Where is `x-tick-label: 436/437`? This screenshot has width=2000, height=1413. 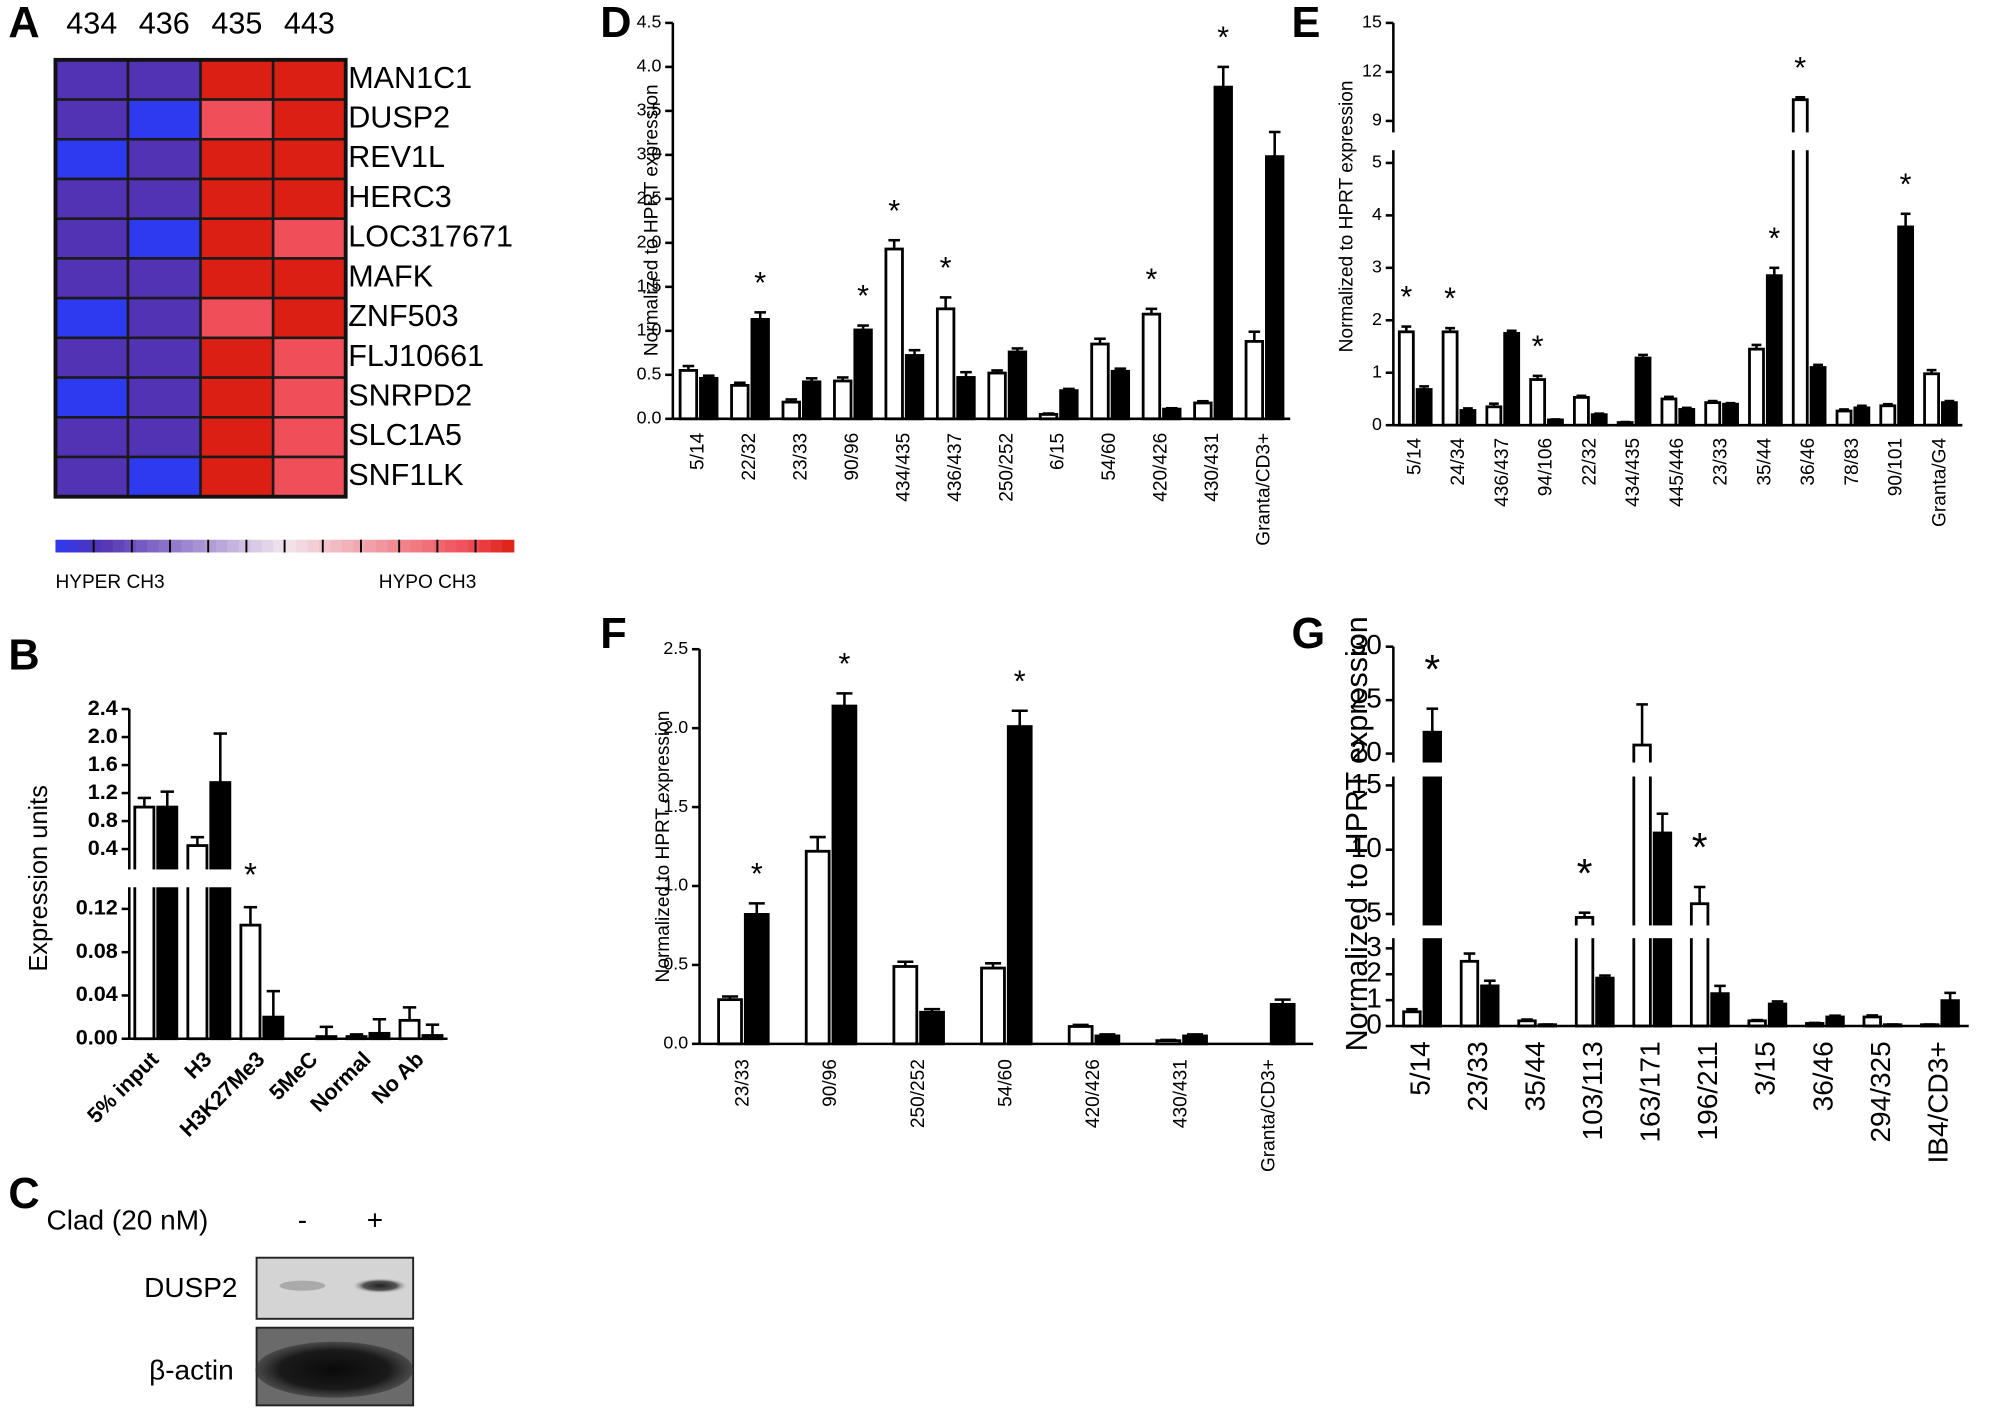
x-tick-label: 436/437 is located at coordinates (955, 467).